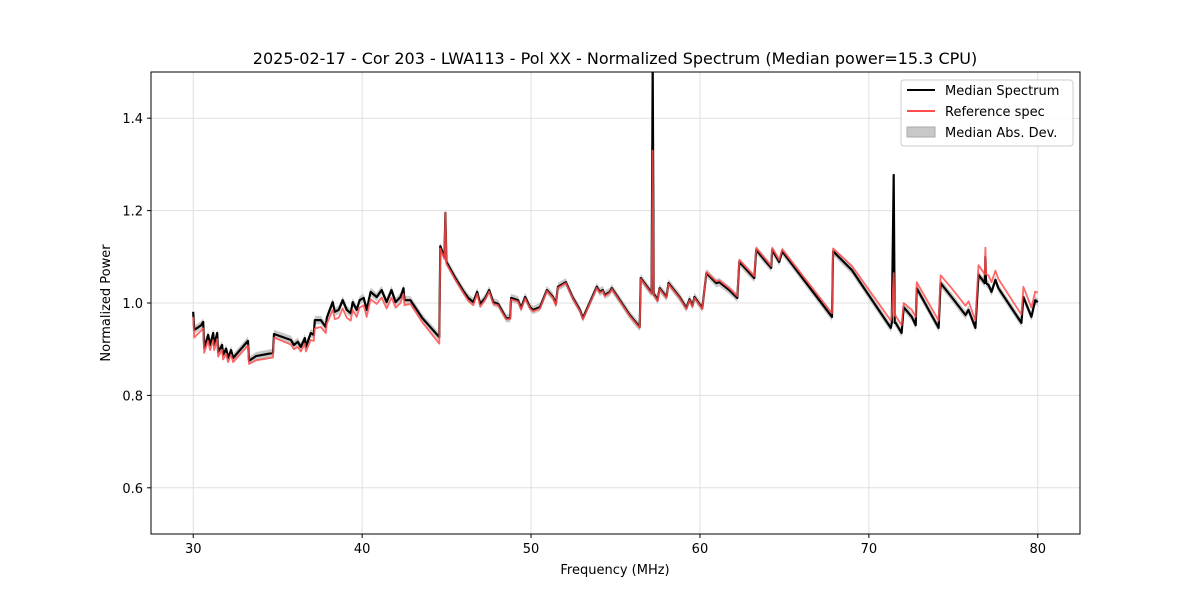 The image size is (1200, 604). What do you see at coordinates (614, 570) in the screenshot?
I see `x-axis-label: Frequency (MHz)` at bounding box center [614, 570].